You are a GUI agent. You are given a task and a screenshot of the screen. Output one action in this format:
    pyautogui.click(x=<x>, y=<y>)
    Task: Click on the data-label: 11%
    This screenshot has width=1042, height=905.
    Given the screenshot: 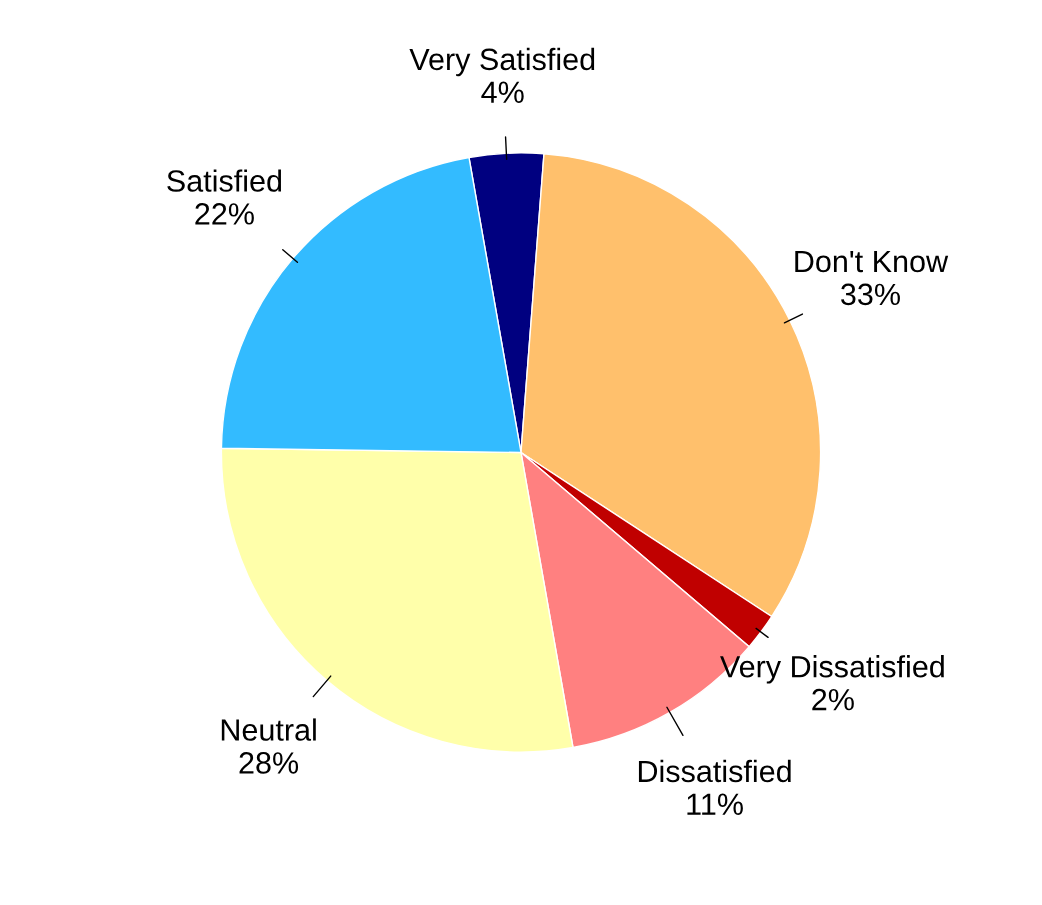 What is the action you would take?
    pyautogui.click(x=715, y=804)
    